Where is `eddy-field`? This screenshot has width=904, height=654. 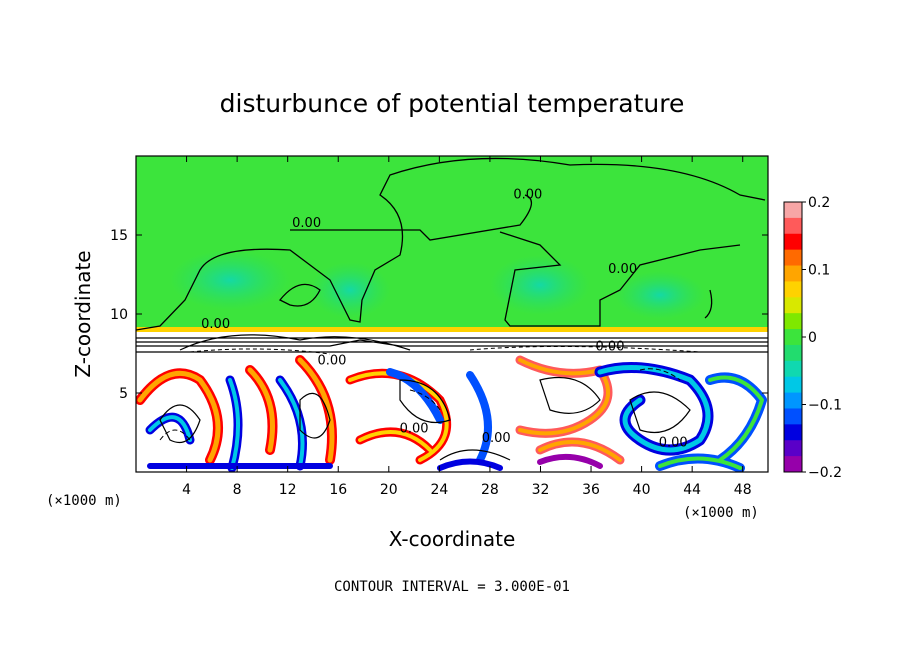
eddy-field is located at coordinates (451, 413).